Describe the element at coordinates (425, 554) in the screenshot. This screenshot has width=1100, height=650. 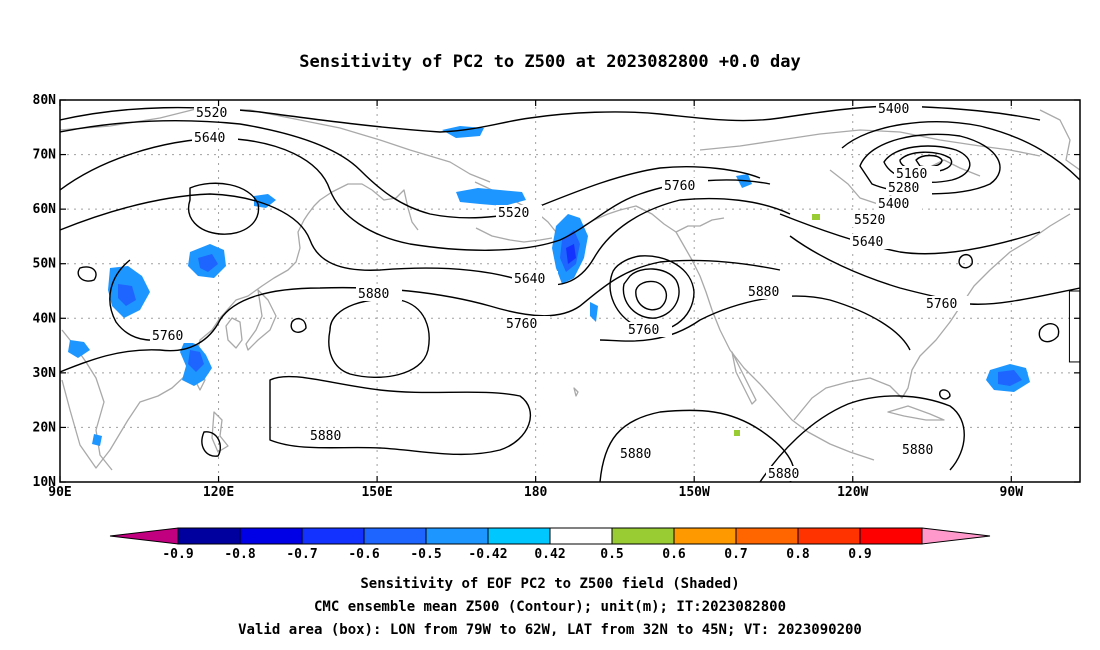
I see `colorbar-label: -0.5` at that location.